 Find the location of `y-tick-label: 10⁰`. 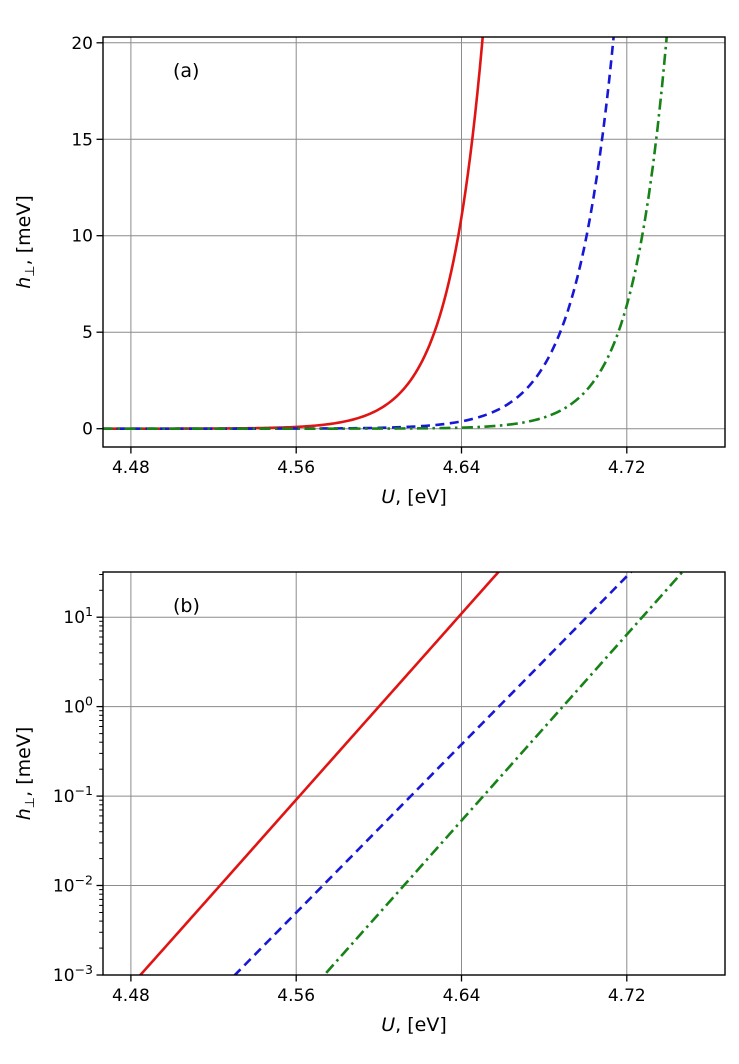

y-tick-label: 10⁰ is located at coordinates (78, 706).